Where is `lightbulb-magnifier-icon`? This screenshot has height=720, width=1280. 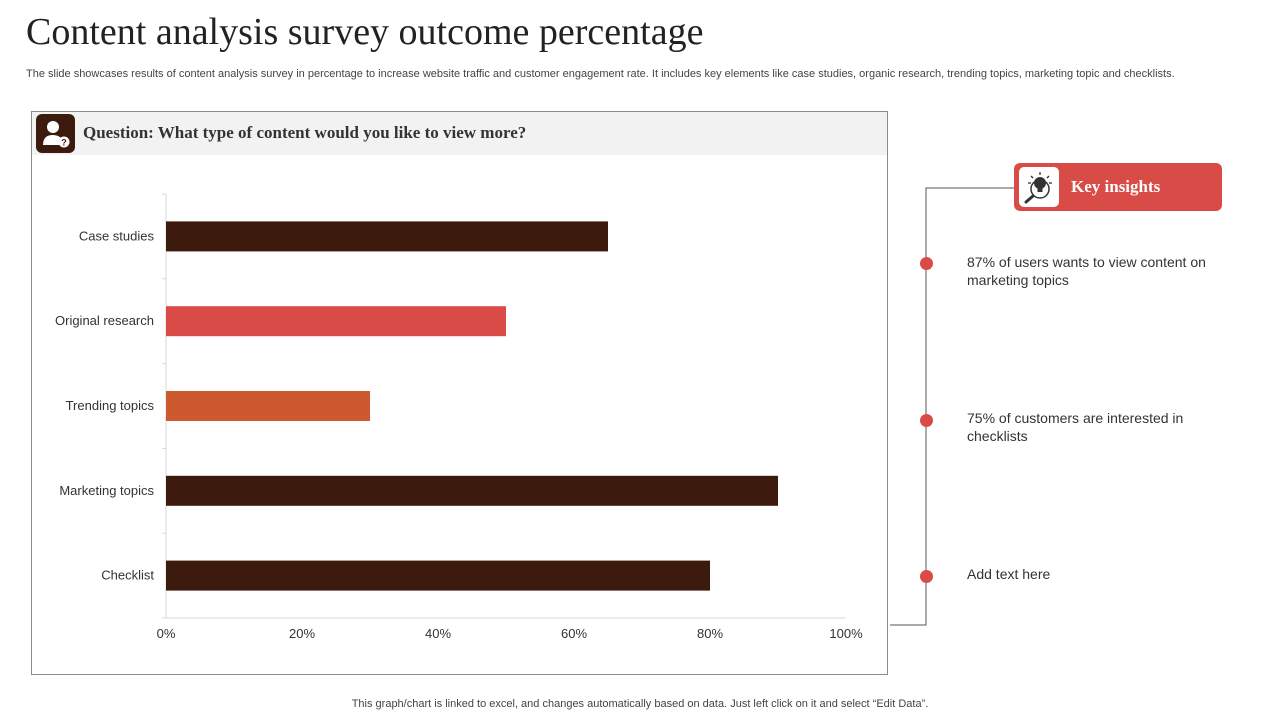
lightbulb-magnifier-icon is located at coordinates (1039, 187).